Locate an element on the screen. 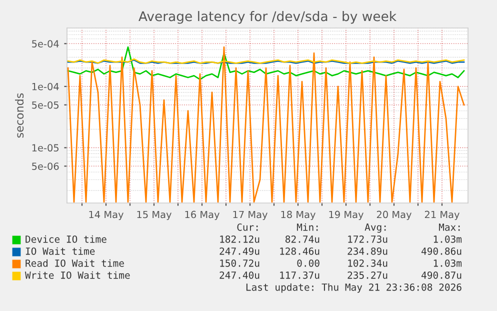 The width and height of the screenshot is (497, 311). x-tick-label: 20 May is located at coordinates (394, 215).